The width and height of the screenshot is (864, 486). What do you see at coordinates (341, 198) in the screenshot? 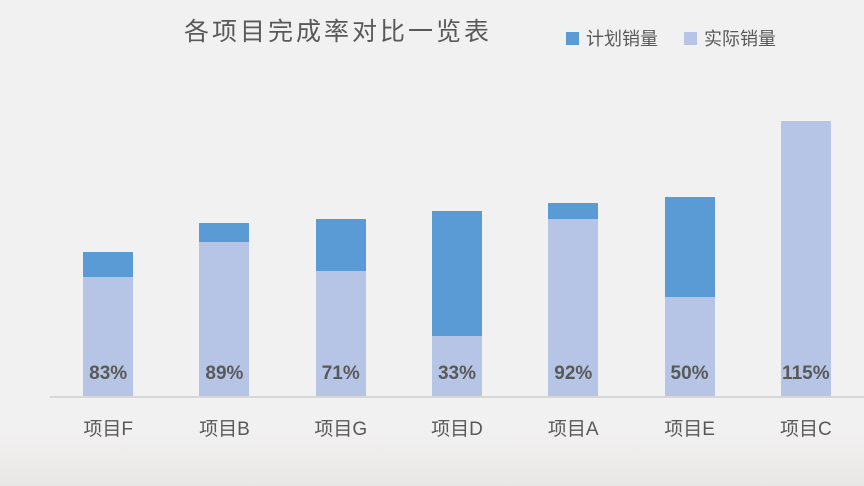
I see `bar-group-项目G: 71%` at bounding box center [341, 198].